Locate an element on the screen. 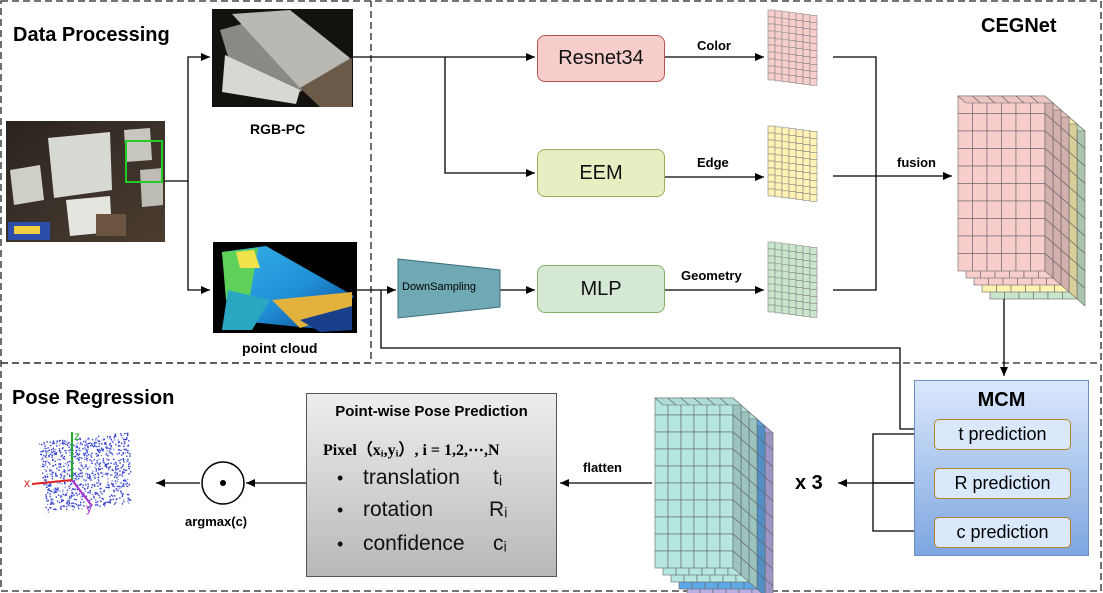  edge-feature-label: Edge is located at coordinates (713, 162).